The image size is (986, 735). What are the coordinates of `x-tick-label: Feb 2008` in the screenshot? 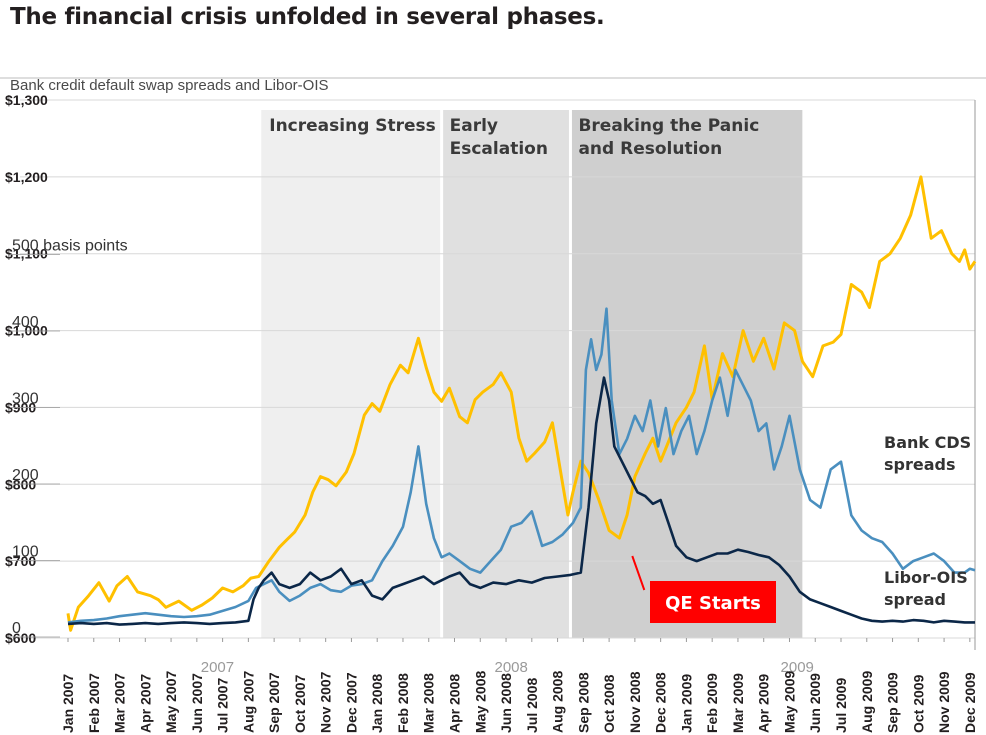 It's located at (403, 703).